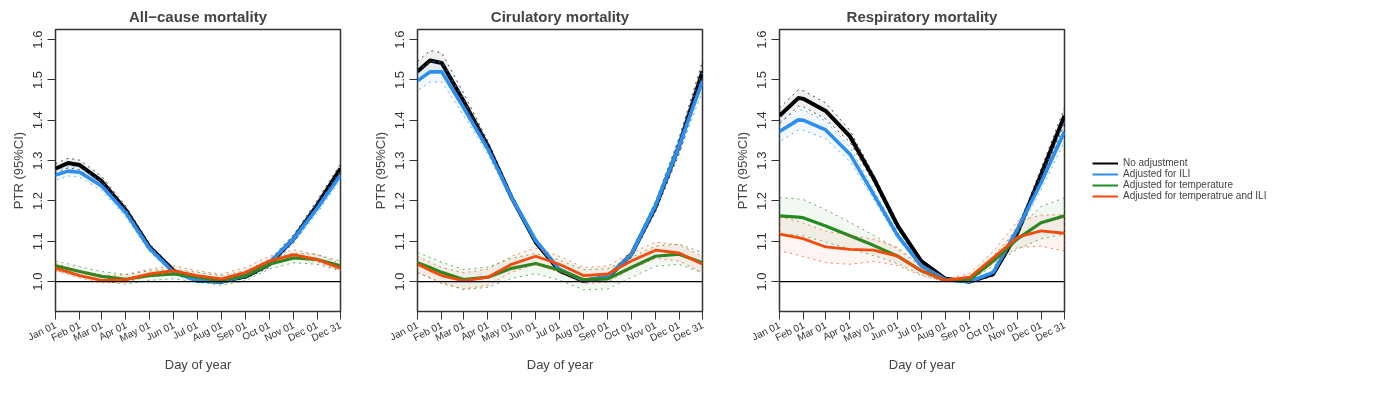  What do you see at coordinates (1155, 162) in the screenshot?
I see `legend-label: No adjustment` at bounding box center [1155, 162].